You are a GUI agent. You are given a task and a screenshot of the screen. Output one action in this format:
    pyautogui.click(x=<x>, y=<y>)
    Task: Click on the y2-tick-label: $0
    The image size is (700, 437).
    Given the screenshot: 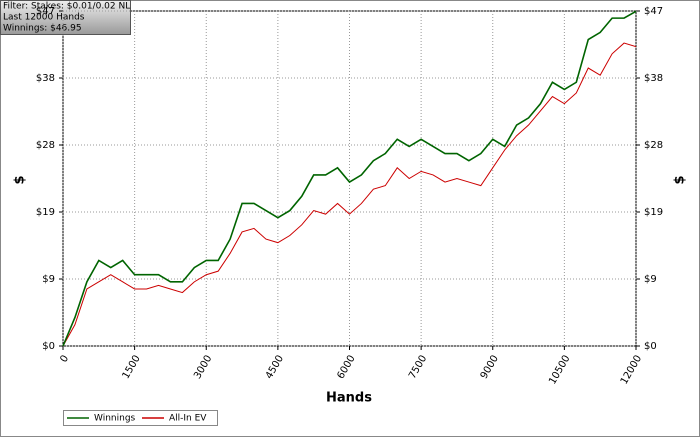 What is the action you would take?
    pyautogui.click(x=650, y=346)
    